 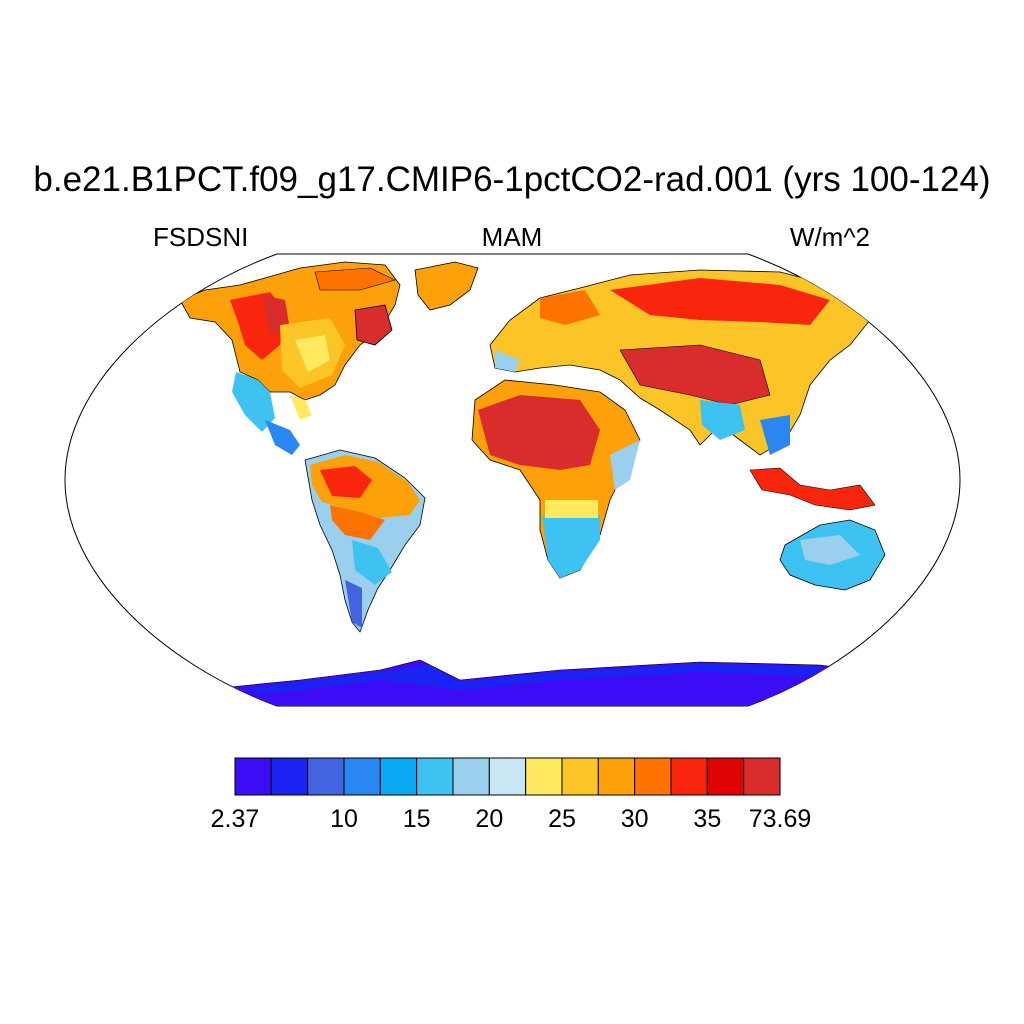 What do you see at coordinates (635, 819) in the screenshot?
I see `colorbar-tick-label: 30` at bounding box center [635, 819].